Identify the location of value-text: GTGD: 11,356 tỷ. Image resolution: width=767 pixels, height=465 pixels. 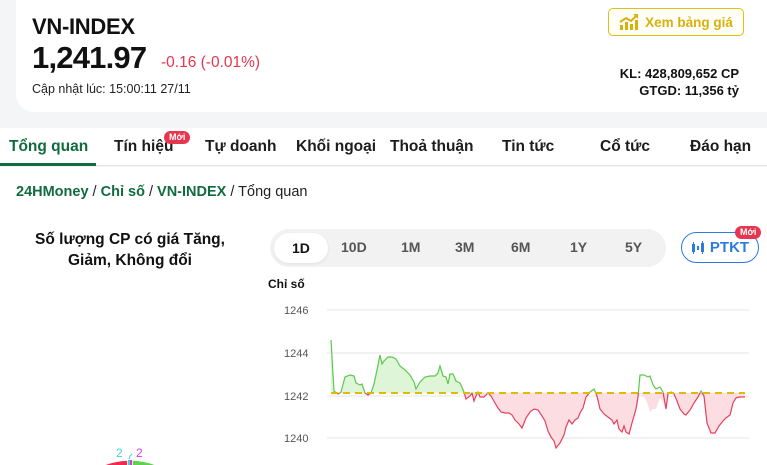
(689, 90).